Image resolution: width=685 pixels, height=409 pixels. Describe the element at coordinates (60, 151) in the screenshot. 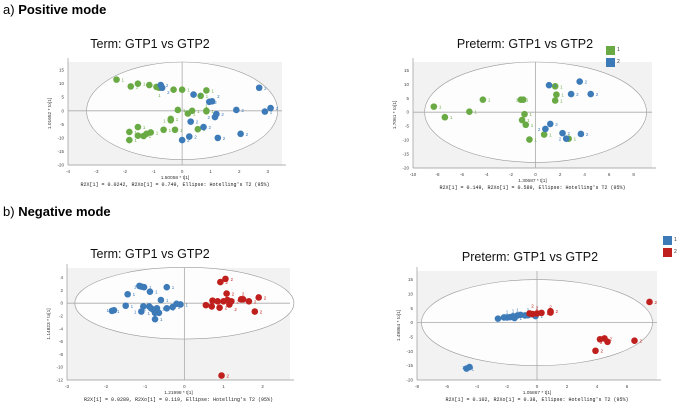

I see `y-tick-label: -15` at that location.